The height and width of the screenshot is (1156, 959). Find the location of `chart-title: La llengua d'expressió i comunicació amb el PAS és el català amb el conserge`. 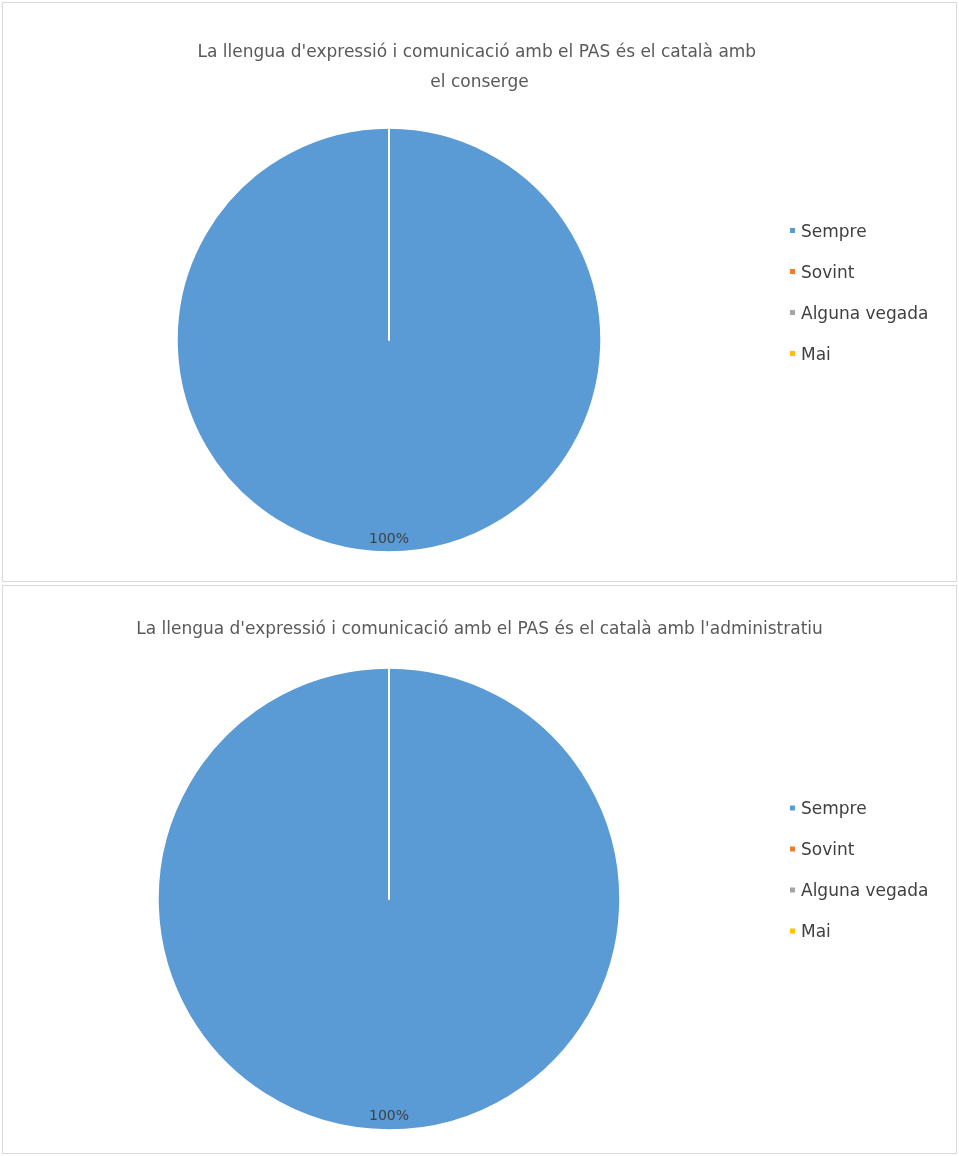

chart-title: La llengua d'expressió i comunicació amb el PAS és el català amb el conserge is located at coordinates (479, 66).